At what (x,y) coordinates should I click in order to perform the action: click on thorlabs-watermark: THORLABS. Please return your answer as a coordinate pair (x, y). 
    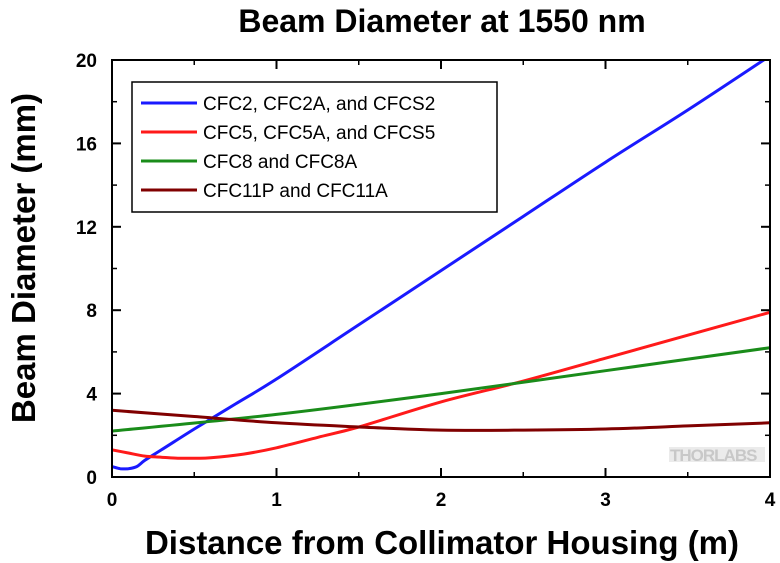
    Looking at the image, I should click on (717, 455).